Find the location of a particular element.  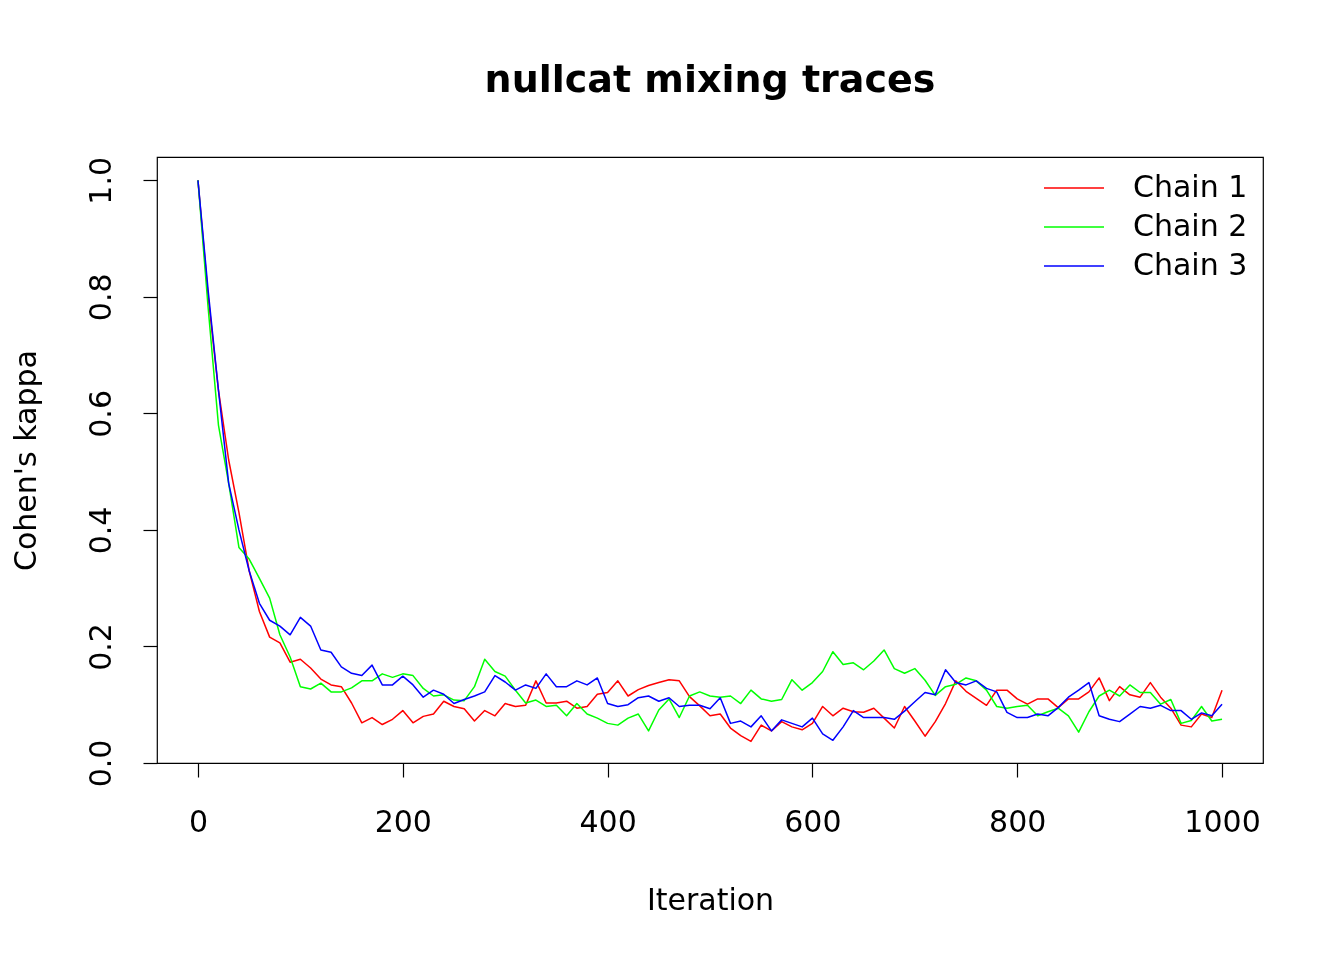

x-tick-label: 800 is located at coordinates (1018, 821).